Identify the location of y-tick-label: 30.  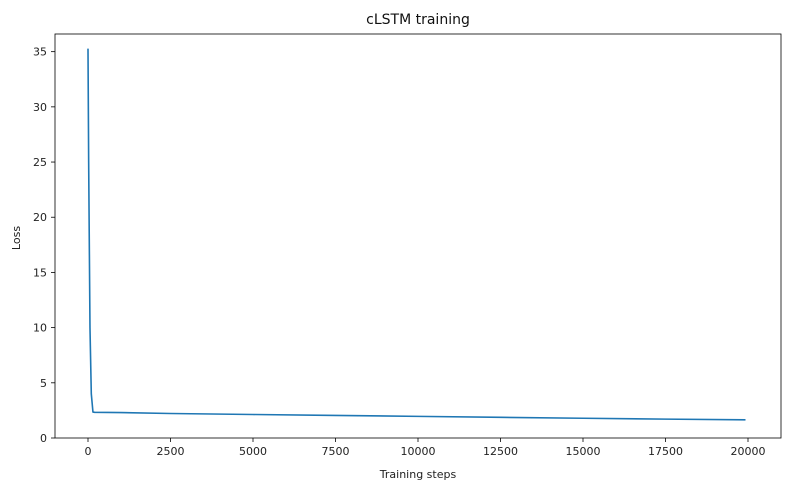
(40, 107).